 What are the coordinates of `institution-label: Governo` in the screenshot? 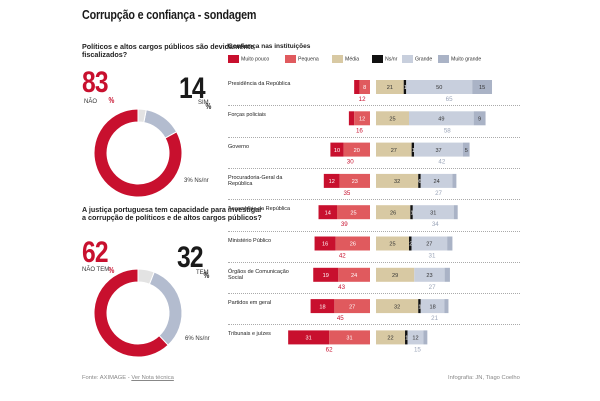 It's located at (239, 146).